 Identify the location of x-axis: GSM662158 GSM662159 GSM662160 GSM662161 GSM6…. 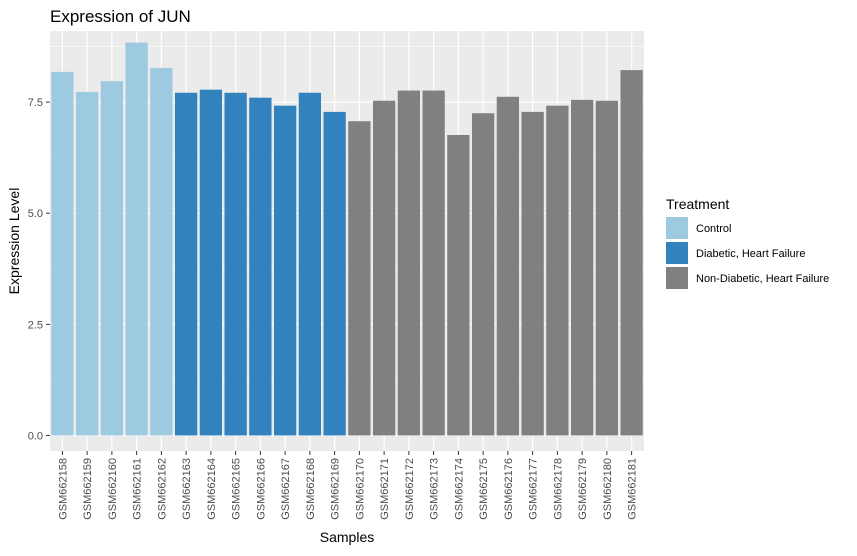
(348, 485).